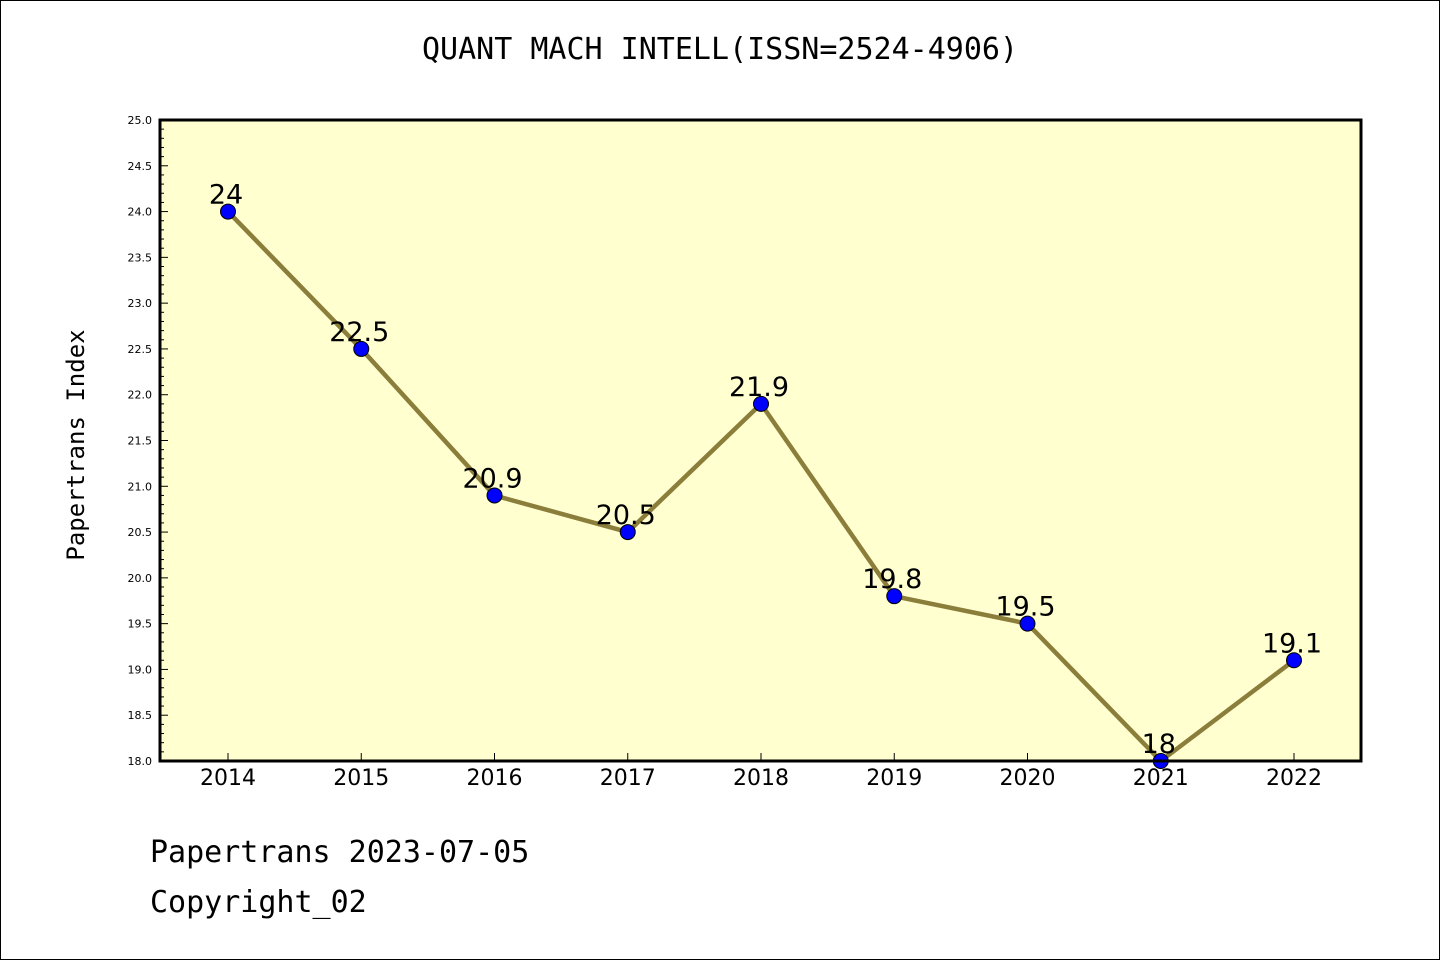  What do you see at coordinates (228, 778) in the screenshot?
I see `x-tick-label: 2014` at bounding box center [228, 778].